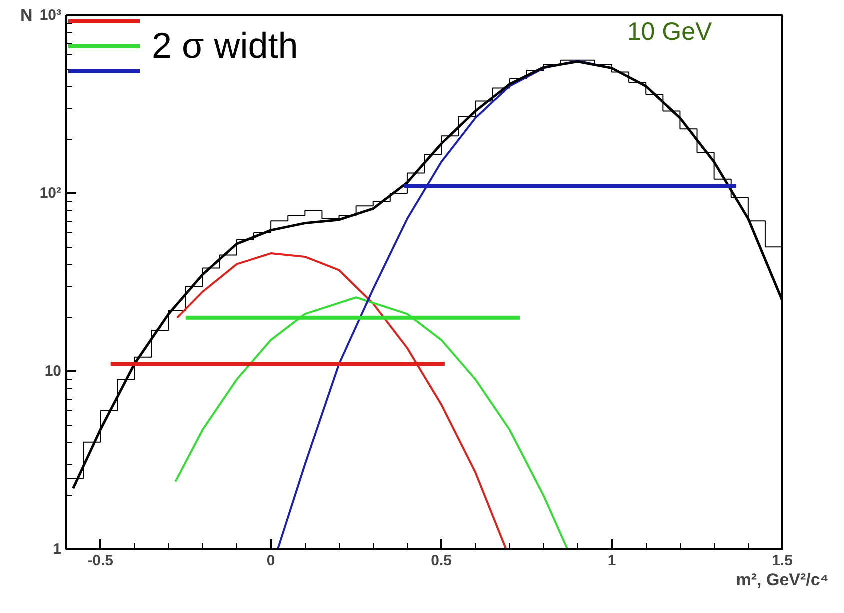  What do you see at coordinates (53, 371) in the screenshot?
I see `y-tick-label: 10` at bounding box center [53, 371].